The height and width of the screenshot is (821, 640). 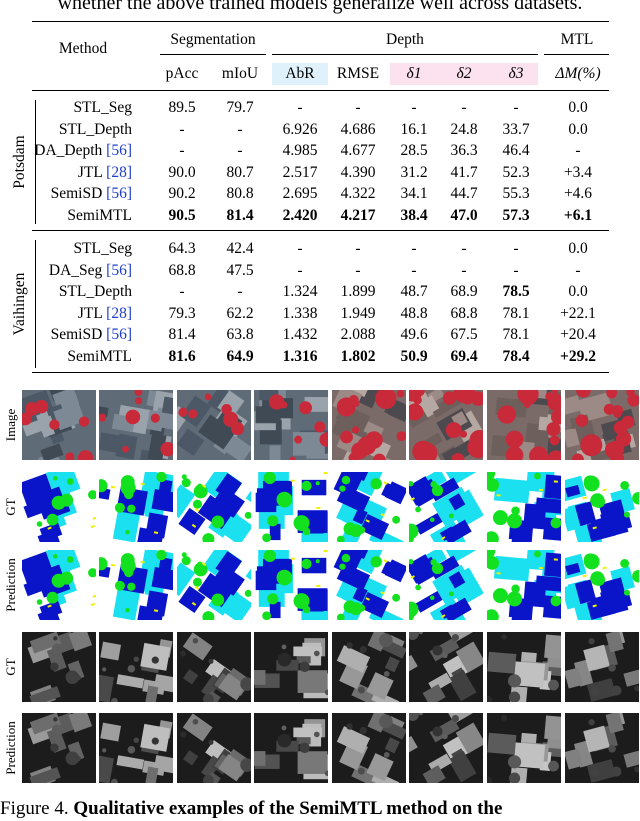 What do you see at coordinates (405, 54) in the screenshot?
I see `depth-group-rule` at bounding box center [405, 54].